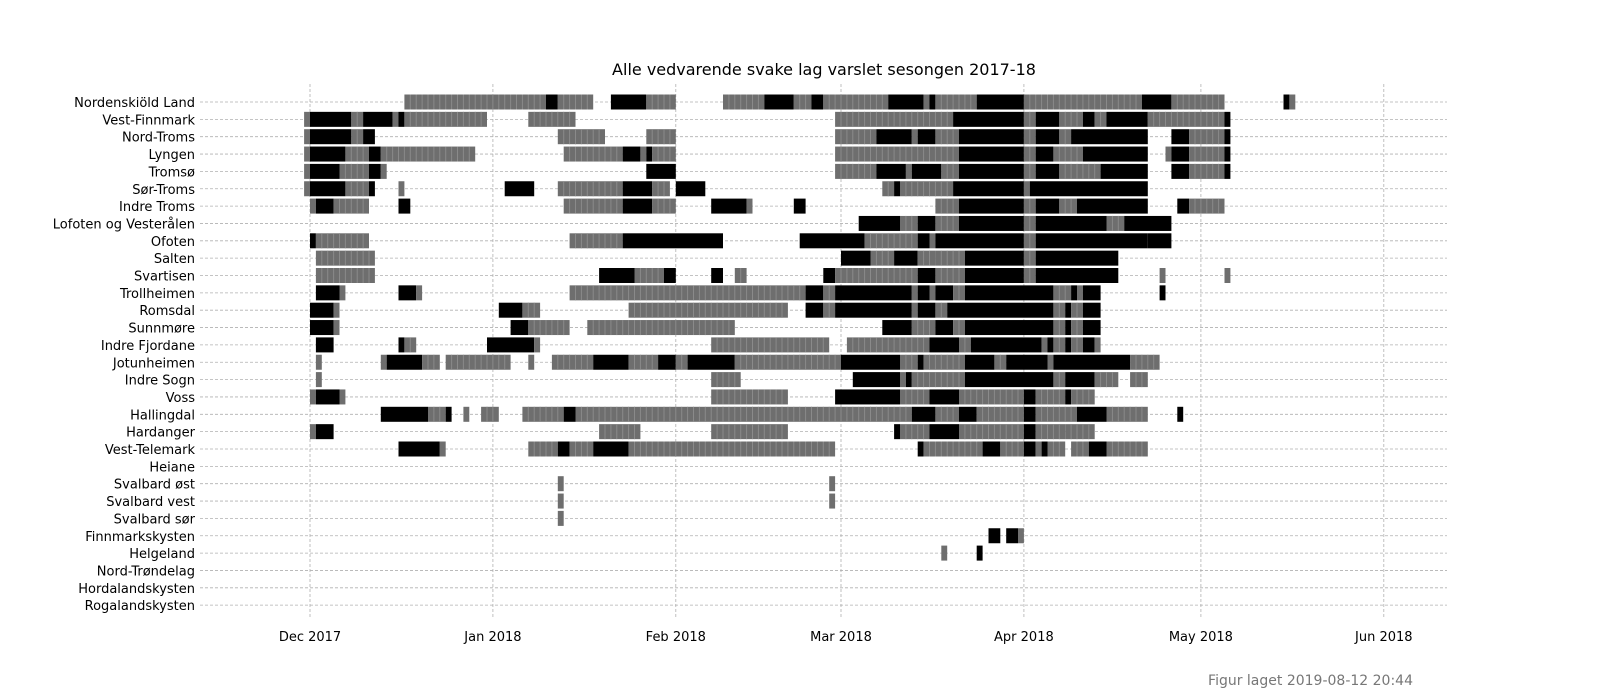 The width and height of the screenshot is (1600, 700). Describe the element at coordinates (172, 467) in the screenshot. I see `region-label: Heiane` at that location.